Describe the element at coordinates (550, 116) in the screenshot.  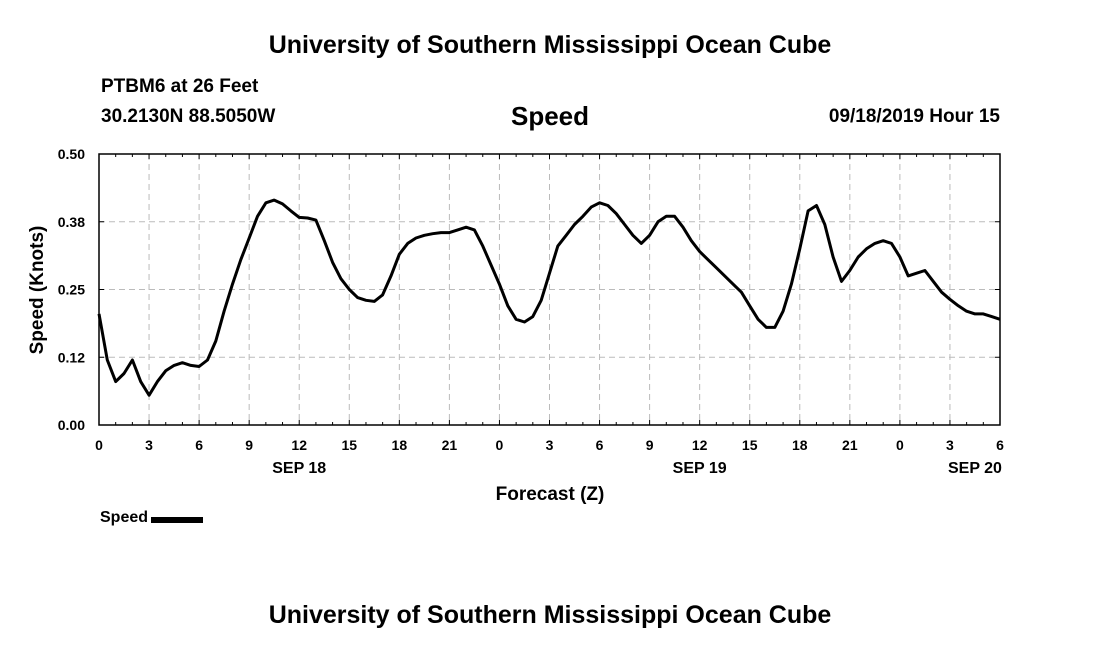
I see `chart-title: Speed` at that location.